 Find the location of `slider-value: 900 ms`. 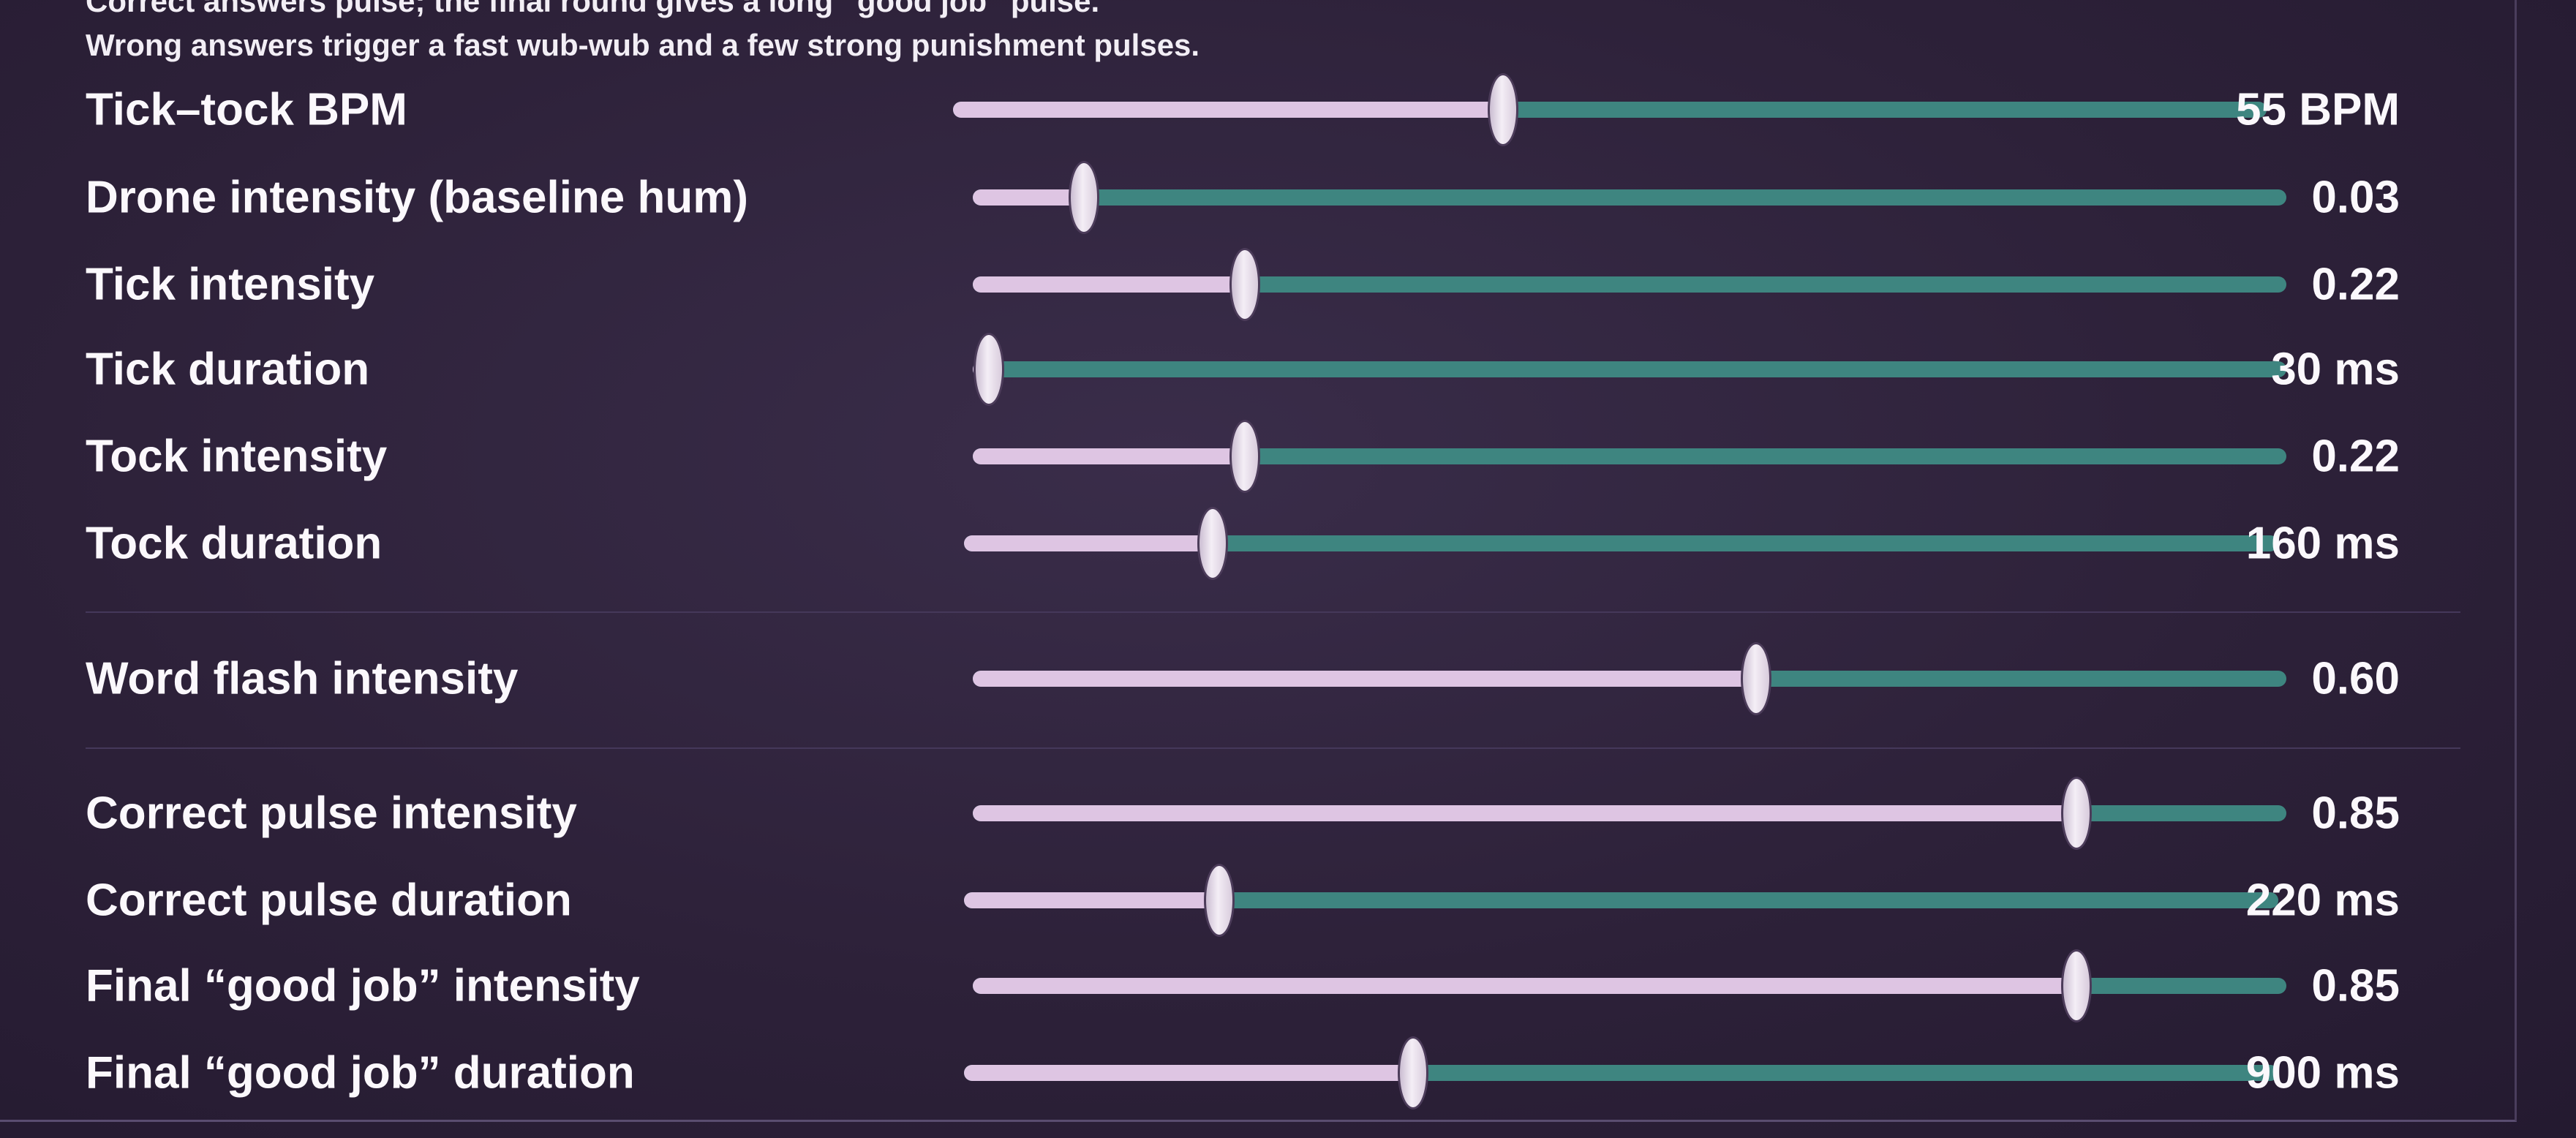

slider-value: 900 ms is located at coordinates (2322, 1073).